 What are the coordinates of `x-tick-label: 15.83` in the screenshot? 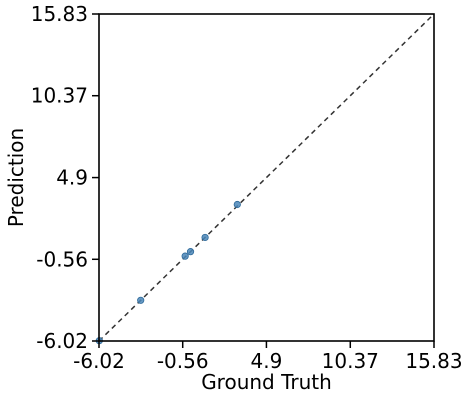 It's located at (433, 361).